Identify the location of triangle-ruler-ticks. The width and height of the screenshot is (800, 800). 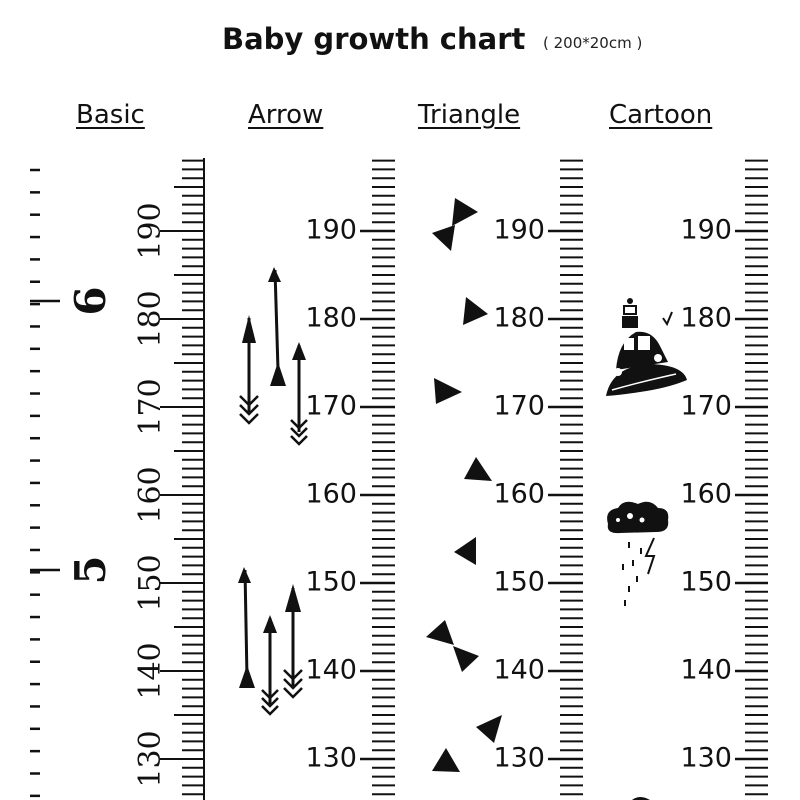
(565, 477).